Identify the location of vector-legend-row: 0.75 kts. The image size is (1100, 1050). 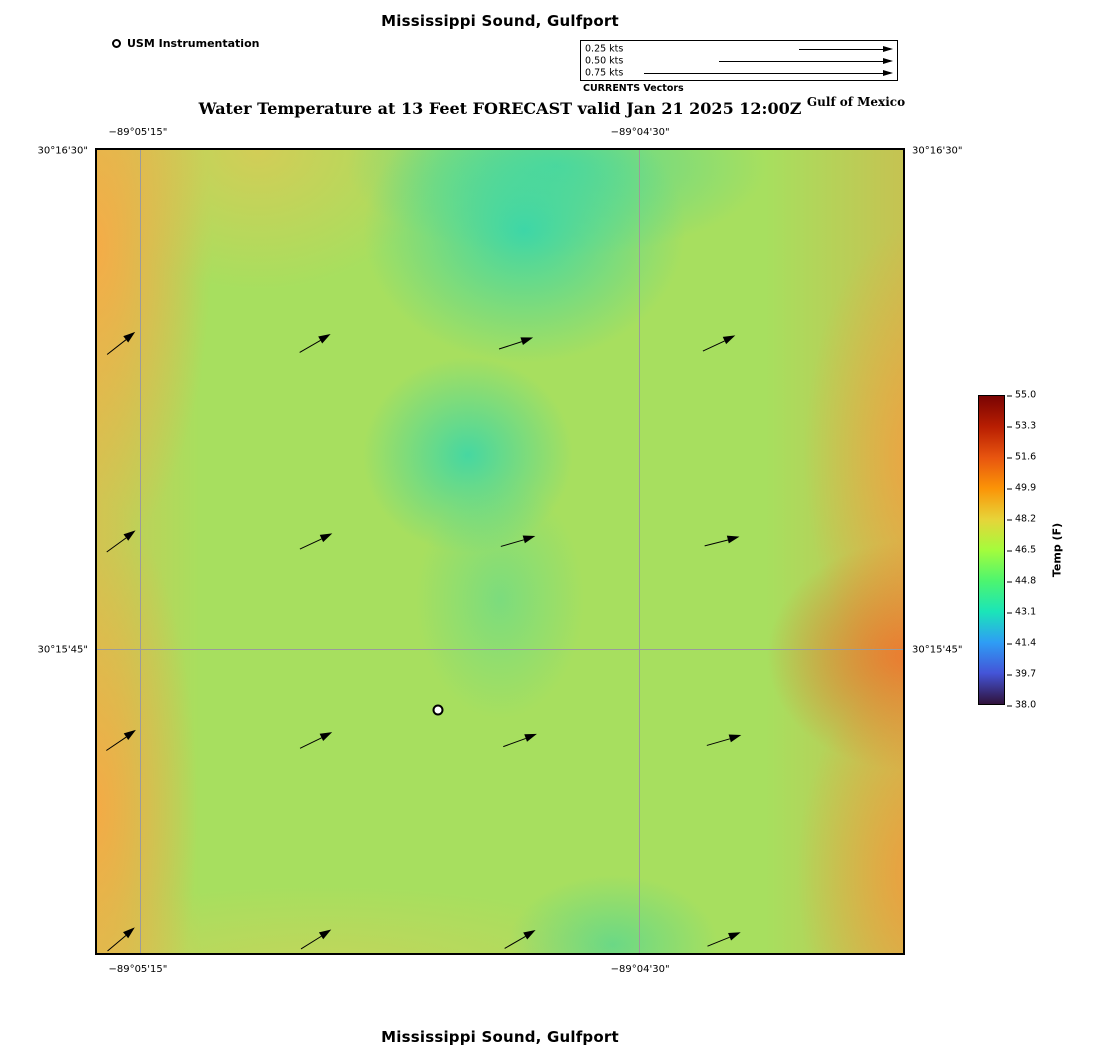
(739, 73).